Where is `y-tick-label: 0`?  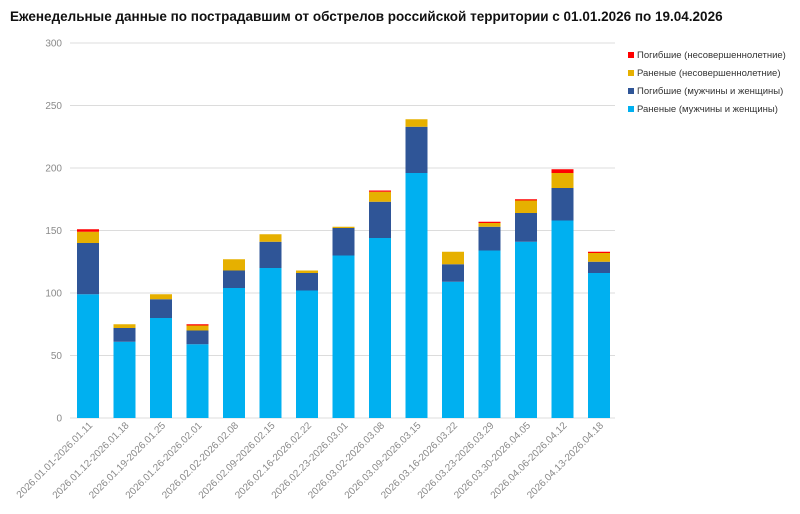
y-tick-label: 0 is located at coordinates (59, 419).